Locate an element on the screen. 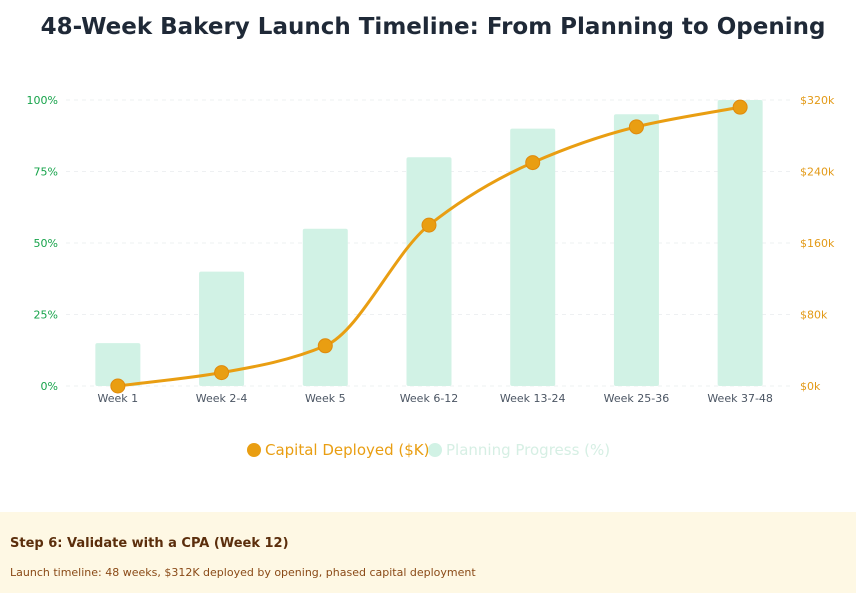 The image size is (856, 593). y-left-tick-label: 75% is located at coordinates (46, 172).